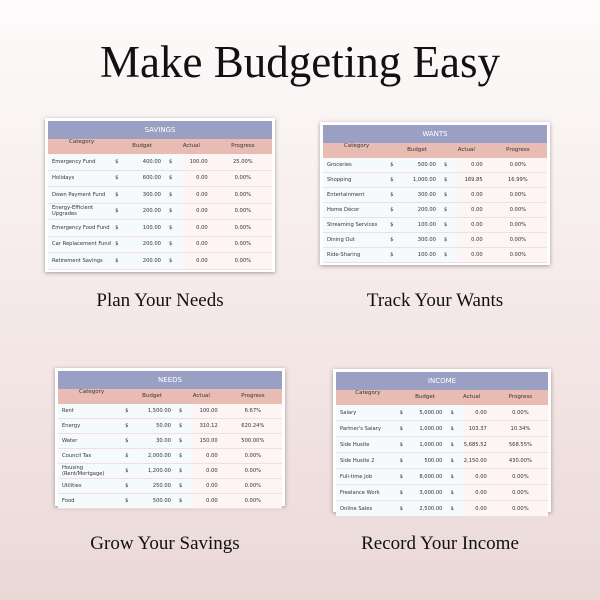 This screenshot has width=600, height=600. Describe the element at coordinates (253, 426) in the screenshot. I see `cell-progress: 620.24%` at that location.